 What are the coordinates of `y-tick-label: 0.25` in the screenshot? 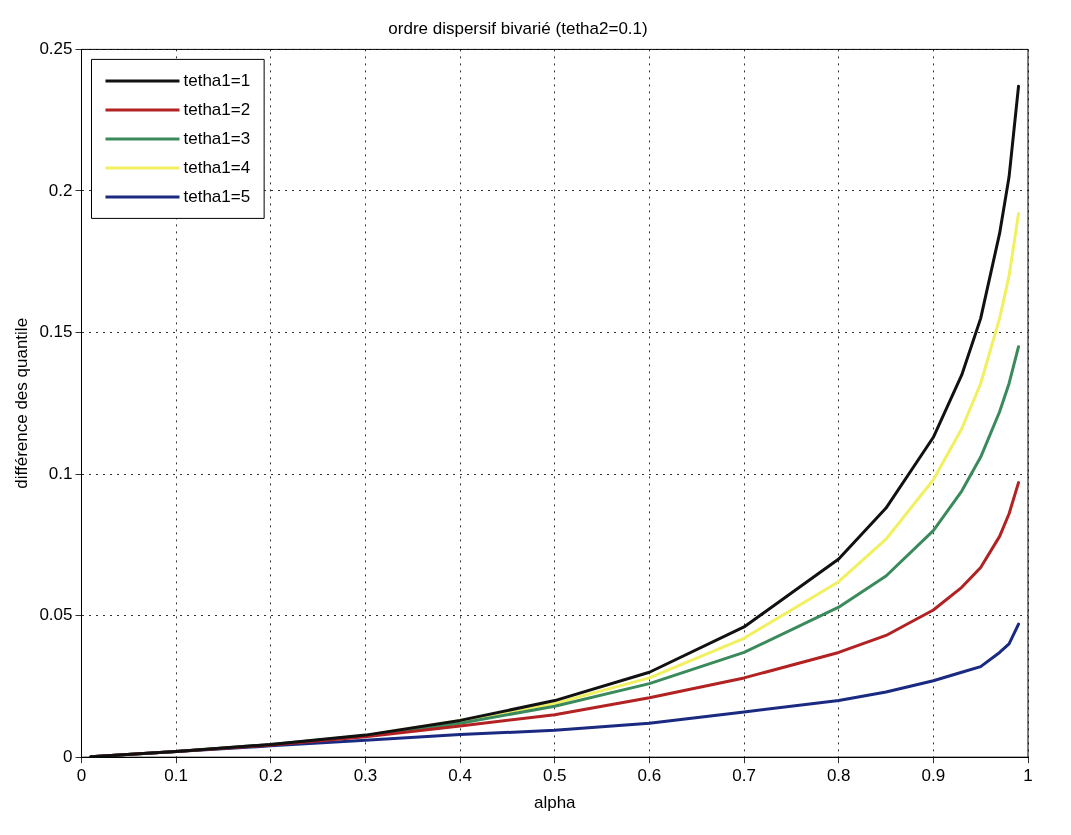 It's located at (56, 49).